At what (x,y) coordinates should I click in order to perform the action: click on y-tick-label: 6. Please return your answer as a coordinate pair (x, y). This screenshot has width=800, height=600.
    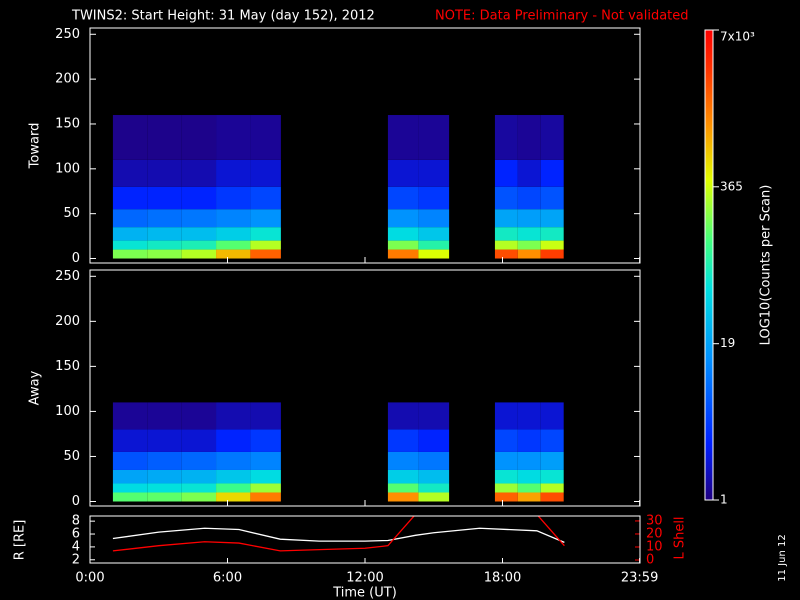
    Looking at the image, I should click on (76, 534).